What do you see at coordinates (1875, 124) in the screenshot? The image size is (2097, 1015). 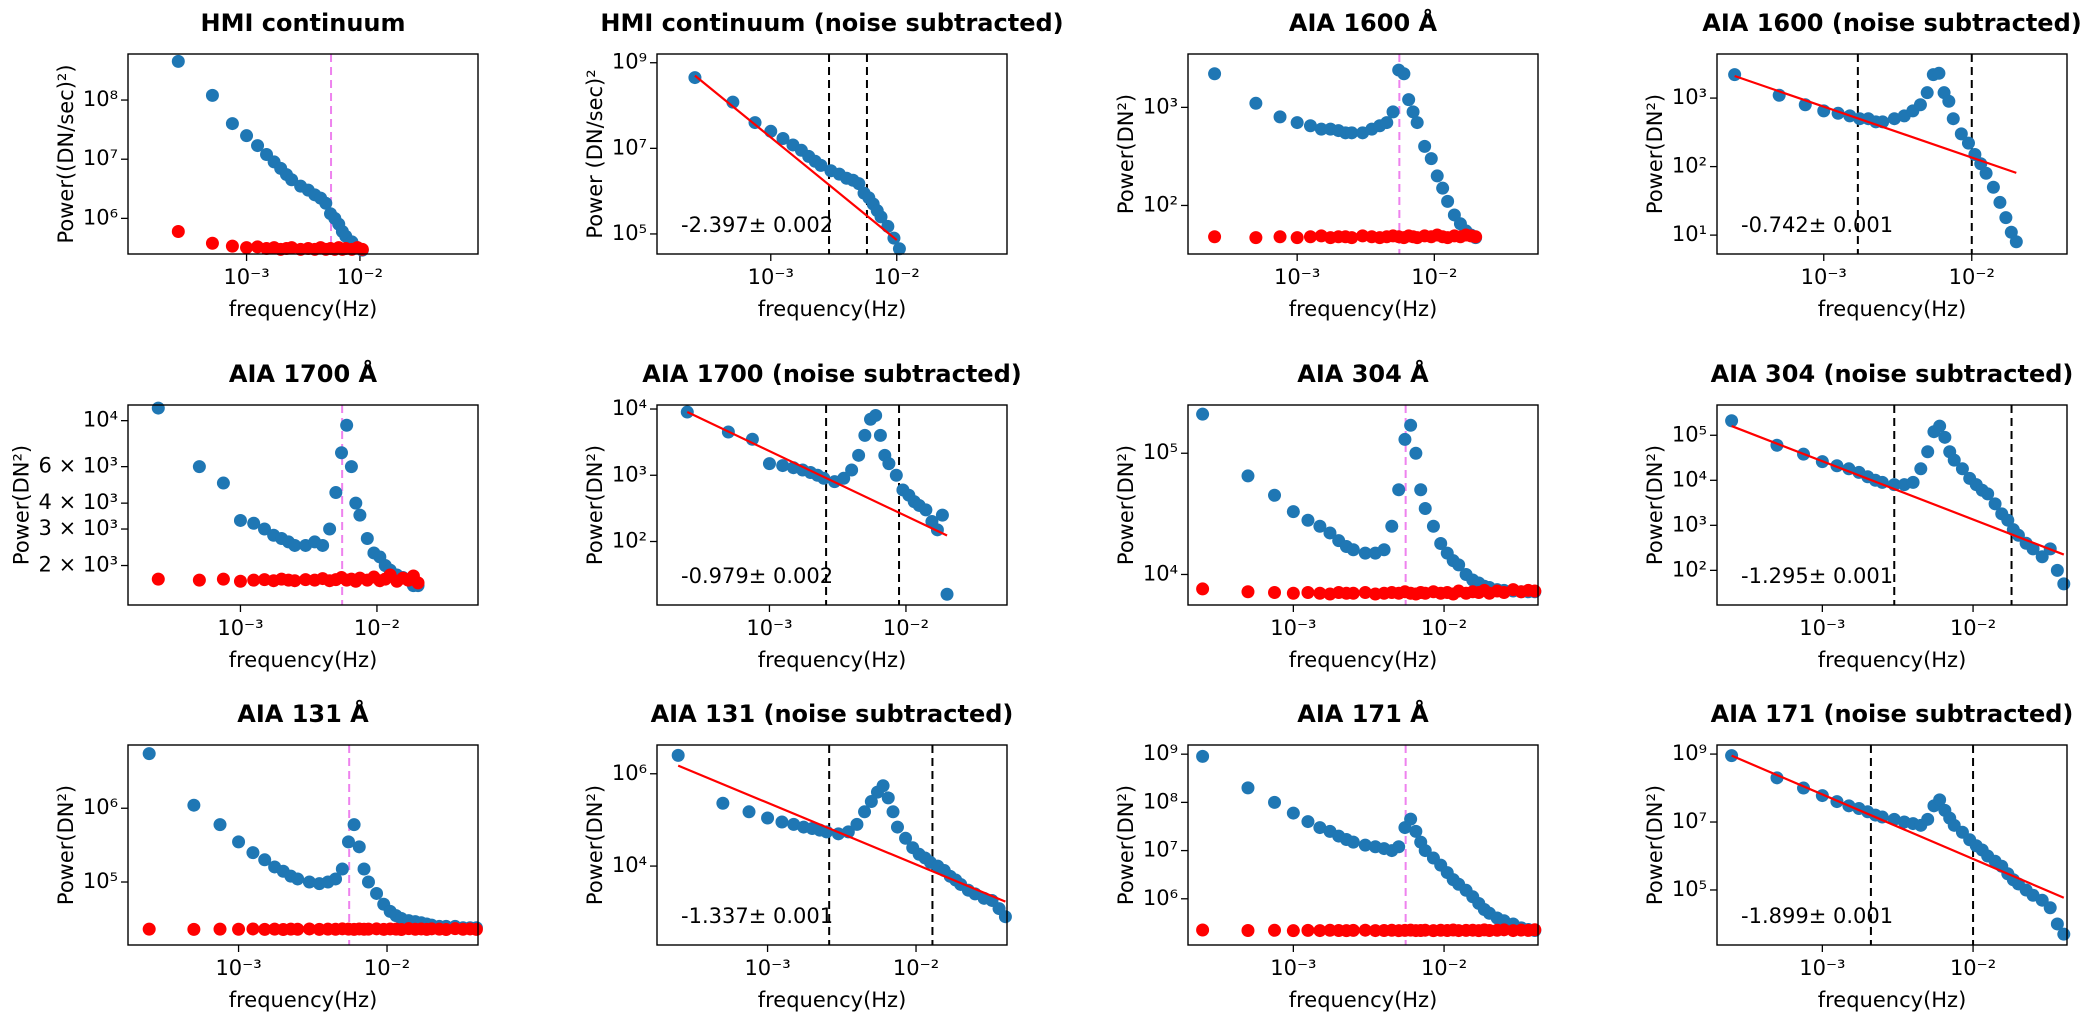 I see `fit-line` at bounding box center [1875, 124].